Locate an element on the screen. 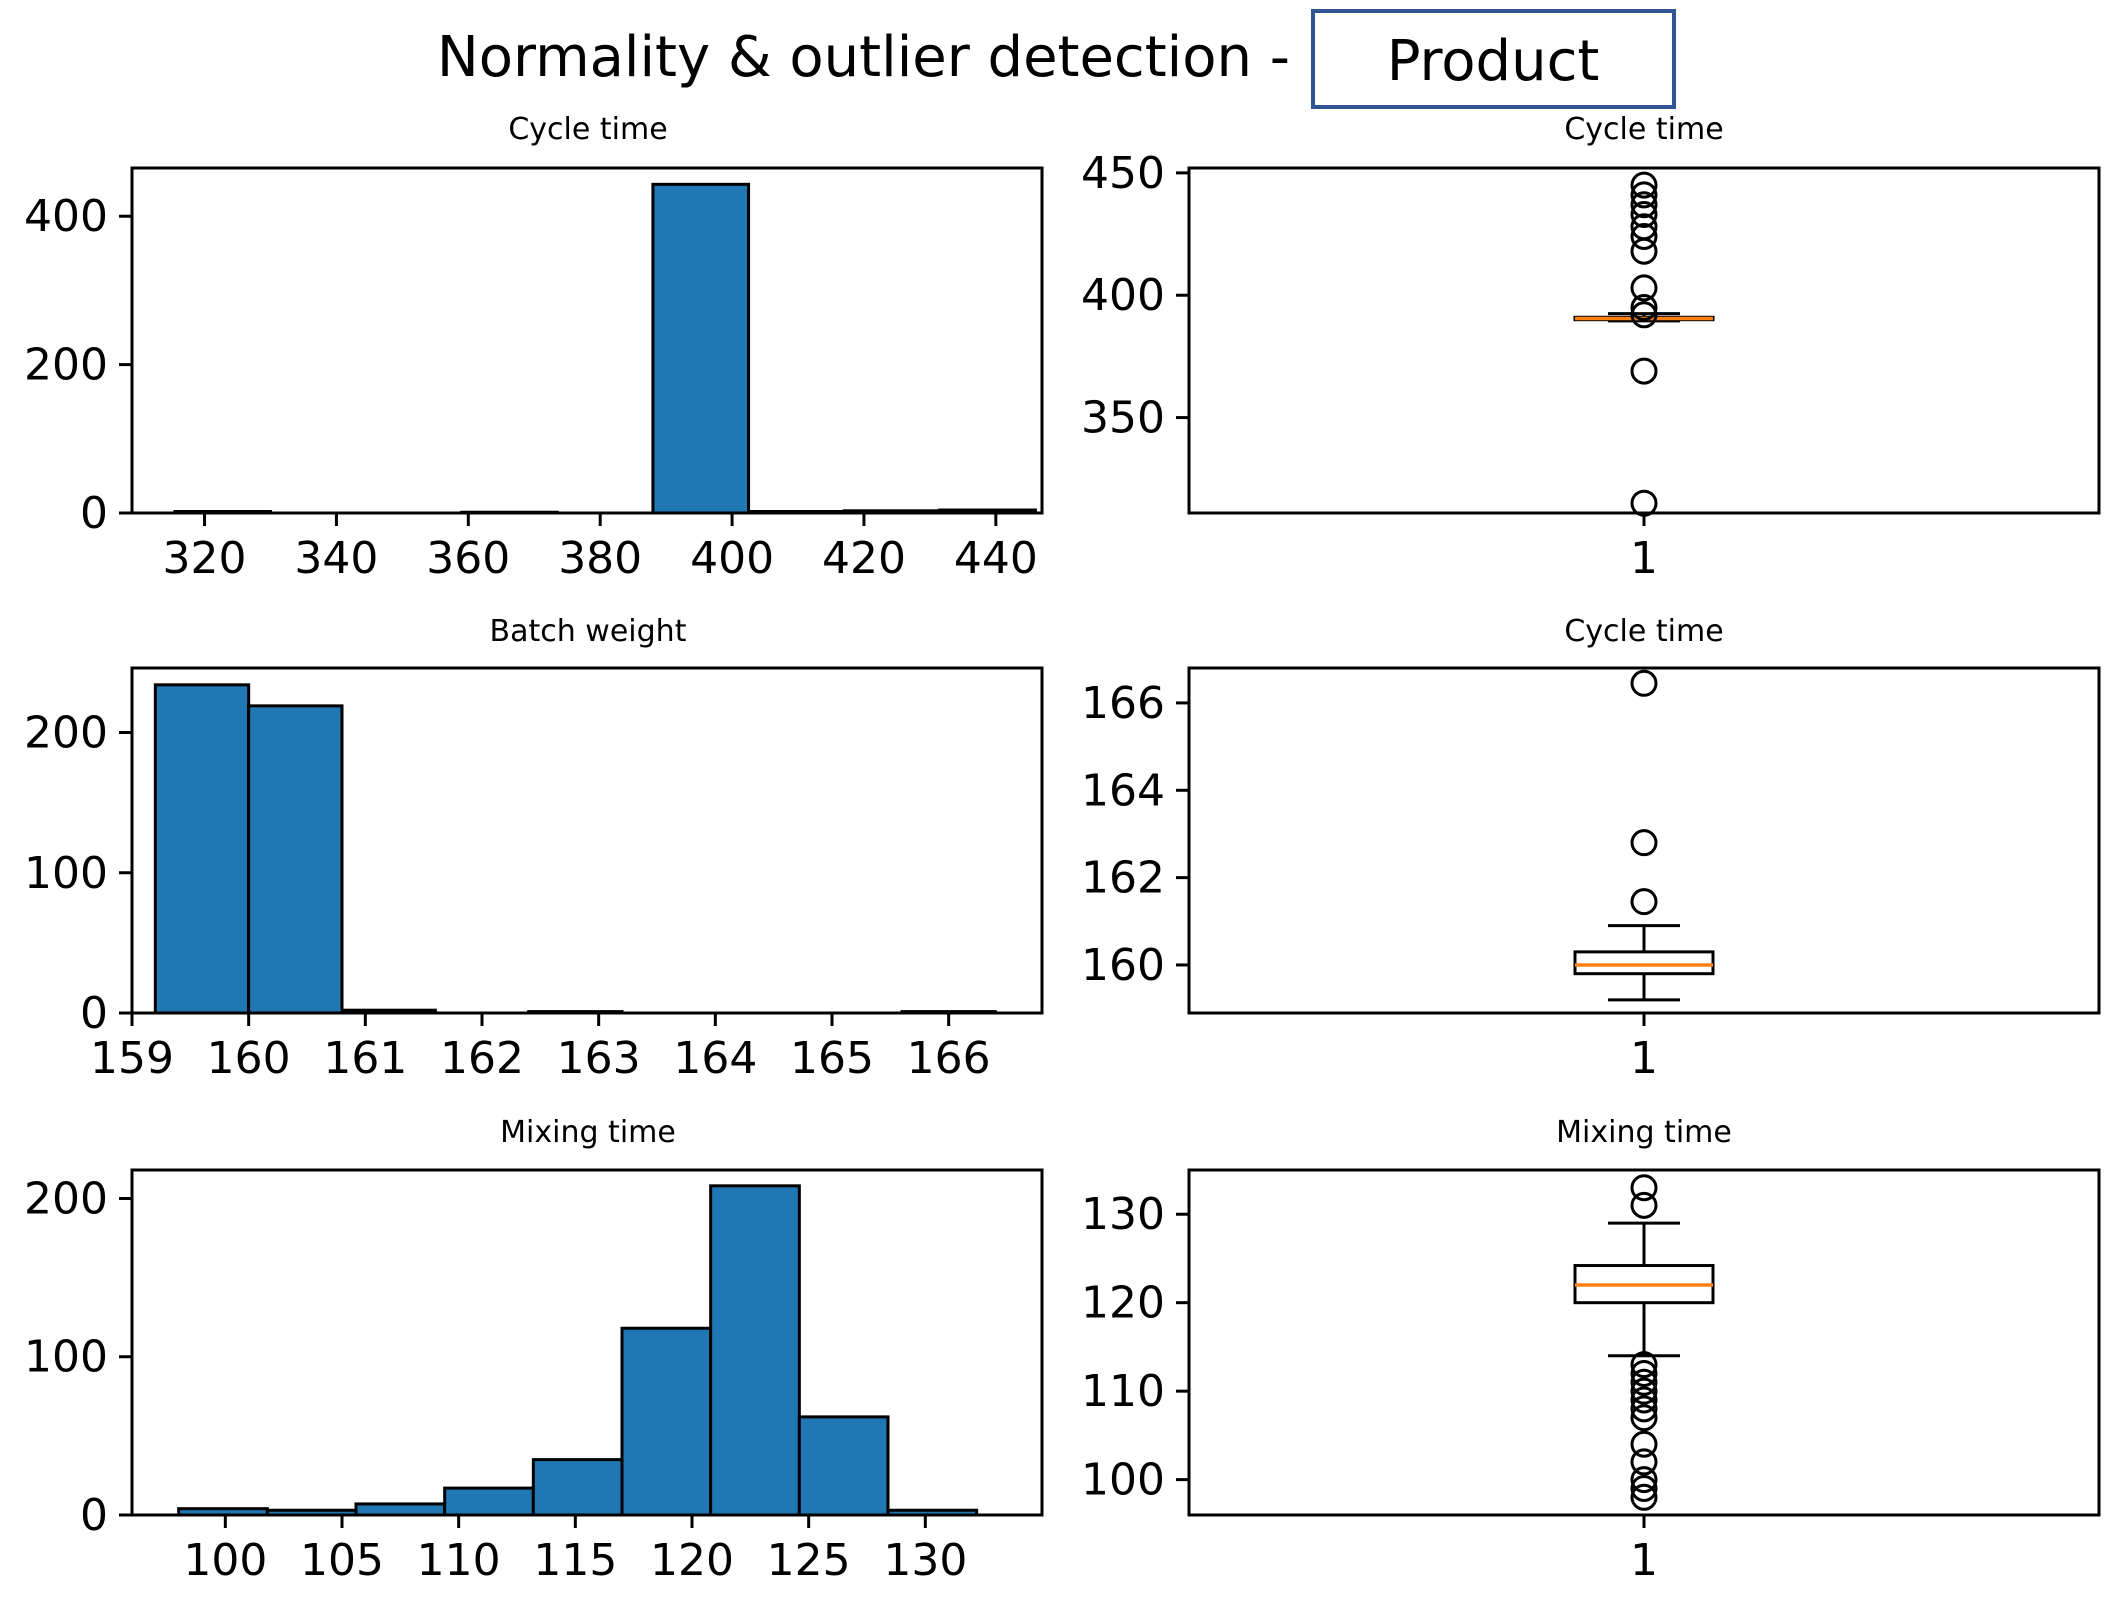 The width and height of the screenshot is (2112, 1606). hist-cycle-time-xtick-label: 420 is located at coordinates (864, 558).